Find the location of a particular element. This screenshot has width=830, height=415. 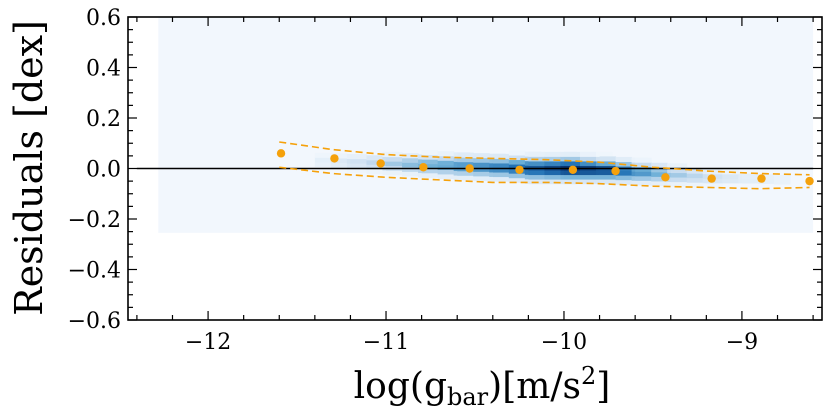

x-tick-label: −11 is located at coordinates (386, 342).